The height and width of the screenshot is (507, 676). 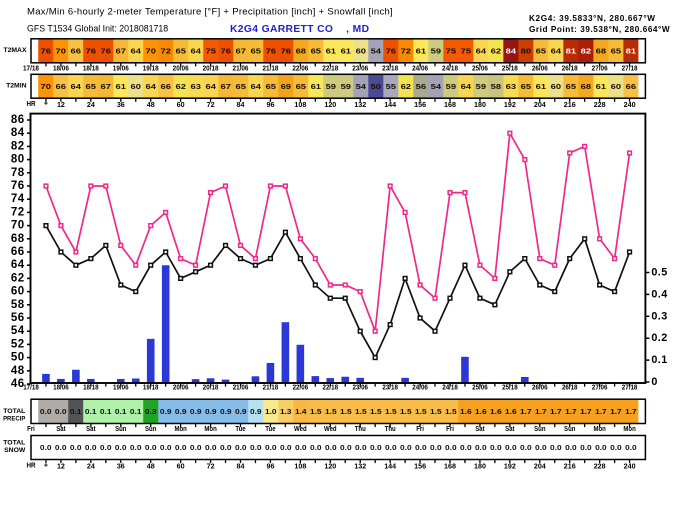 I want to click on svg-text: 66, so click(x=76, y=50).